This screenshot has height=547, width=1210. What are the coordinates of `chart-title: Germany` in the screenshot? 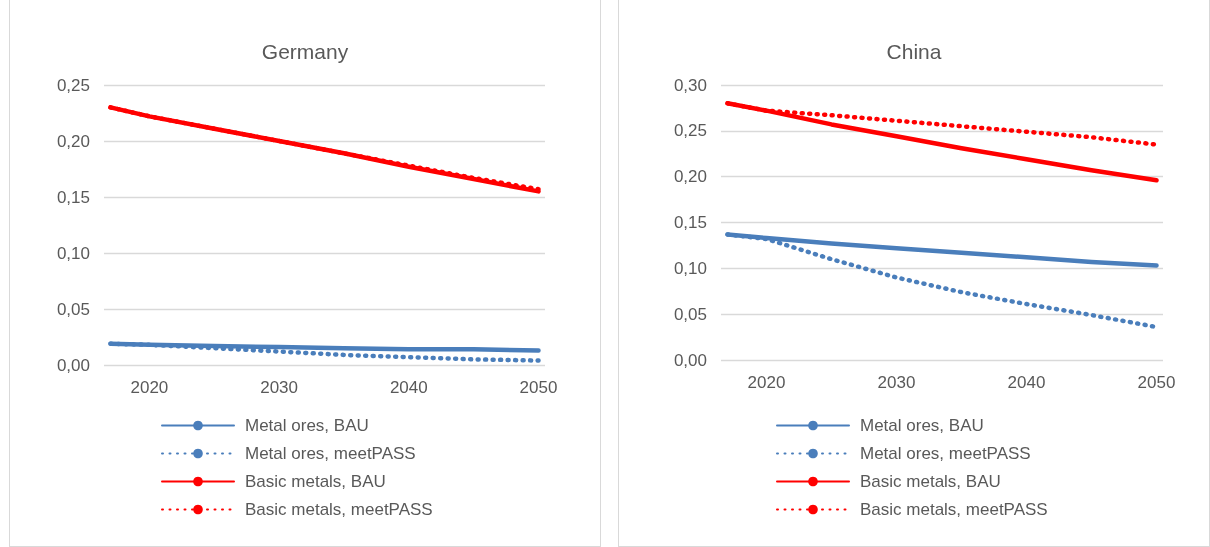 It's located at (305, 51).